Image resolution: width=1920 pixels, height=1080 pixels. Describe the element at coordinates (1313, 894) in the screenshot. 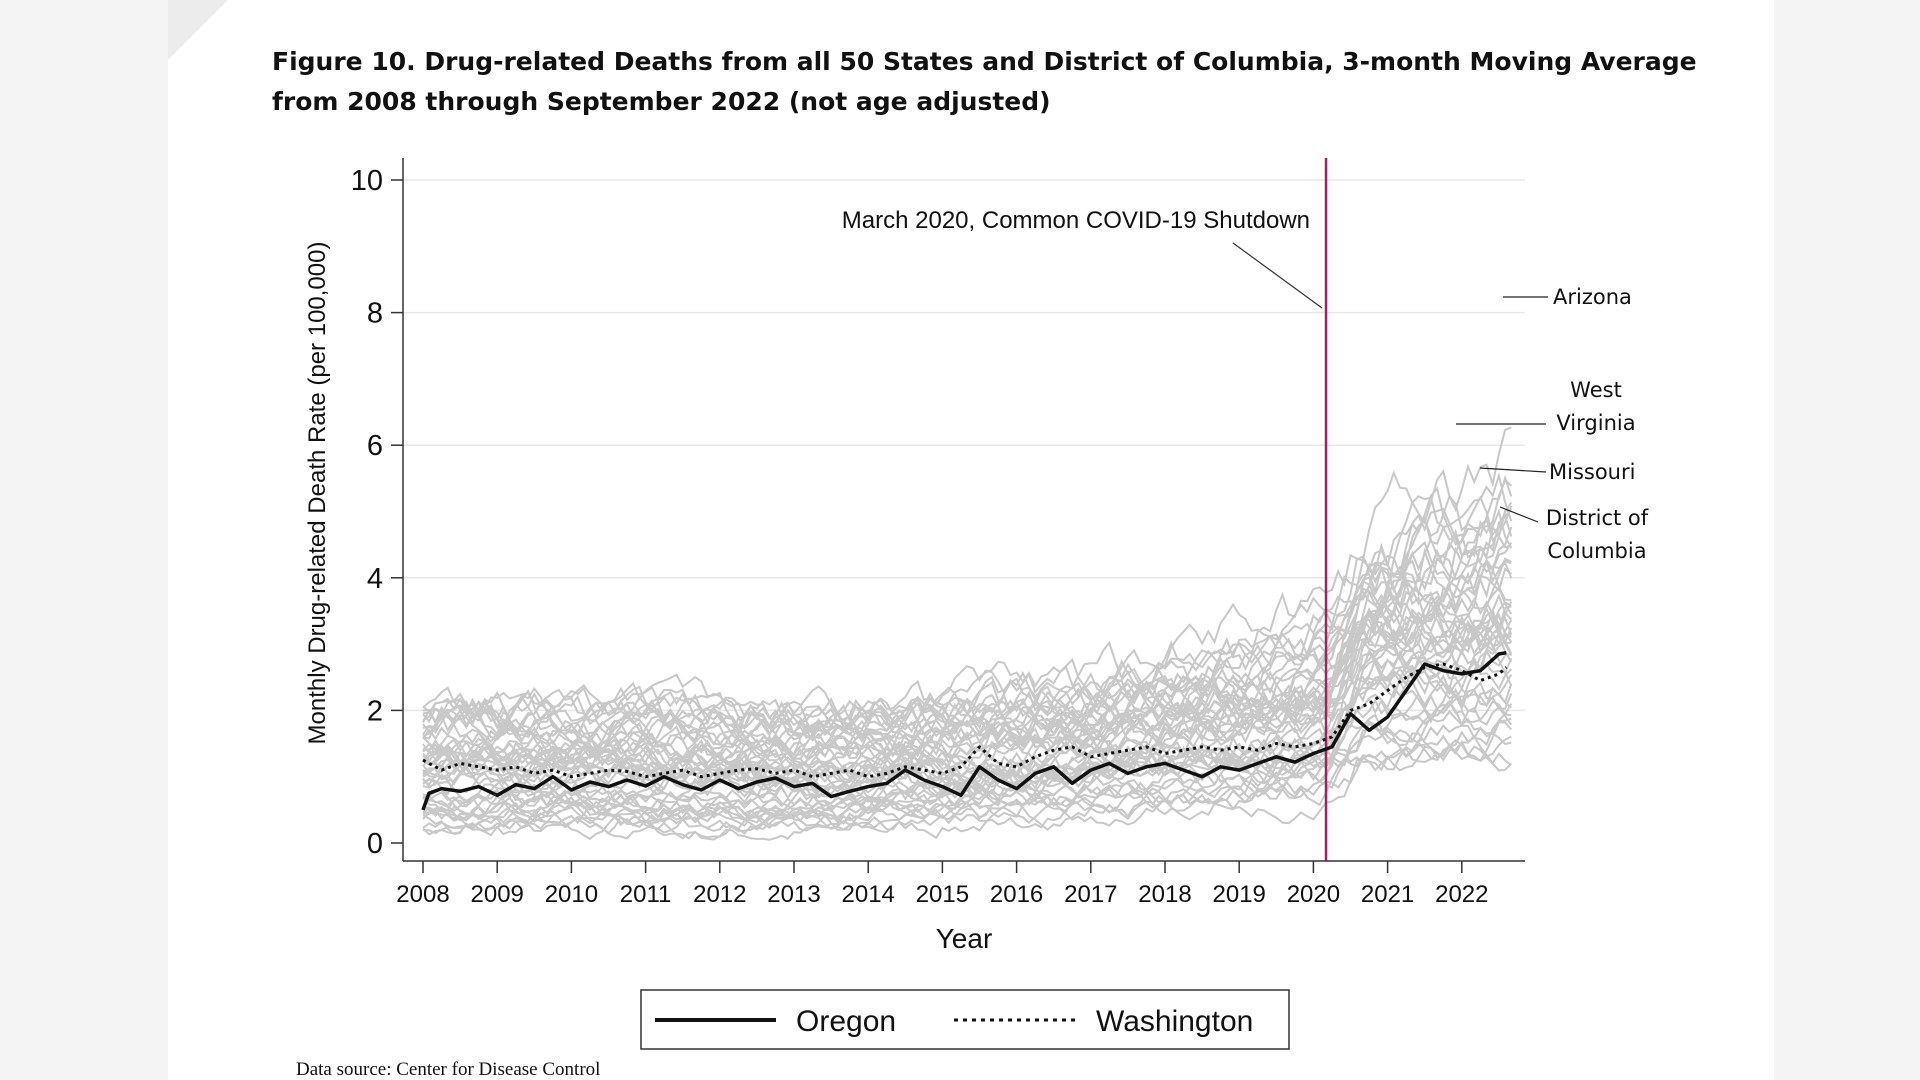

I see `x-tick-label: 2020` at that location.